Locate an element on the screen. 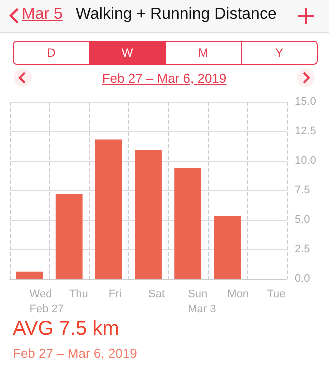 The width and height of the screenshot is (329, 370). x-tick-label: Sat is located at coordinates (157, 294).